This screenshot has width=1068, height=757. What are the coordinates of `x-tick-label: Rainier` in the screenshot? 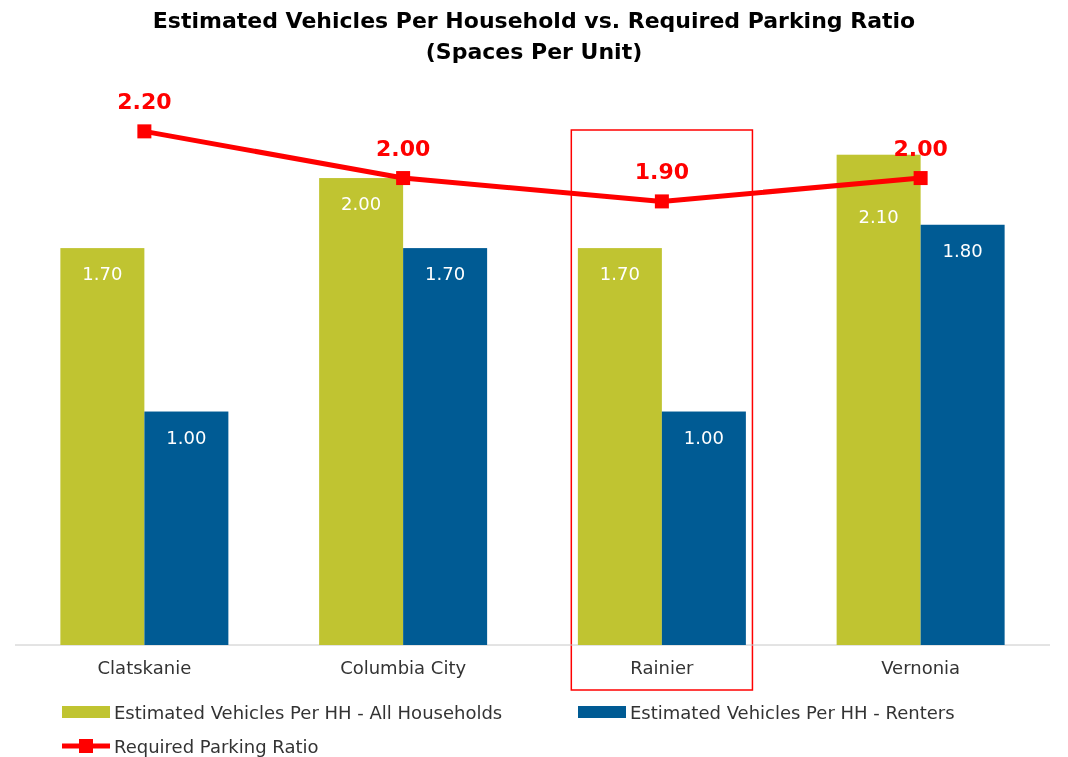 It's located at (662, 667).